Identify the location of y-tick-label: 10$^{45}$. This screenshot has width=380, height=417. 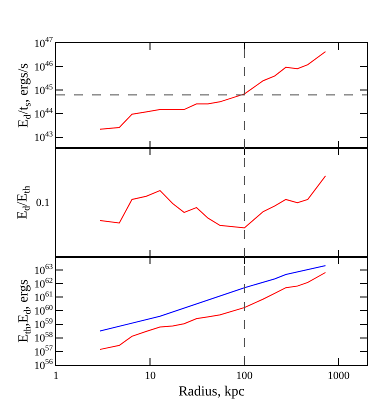
(43, 89).